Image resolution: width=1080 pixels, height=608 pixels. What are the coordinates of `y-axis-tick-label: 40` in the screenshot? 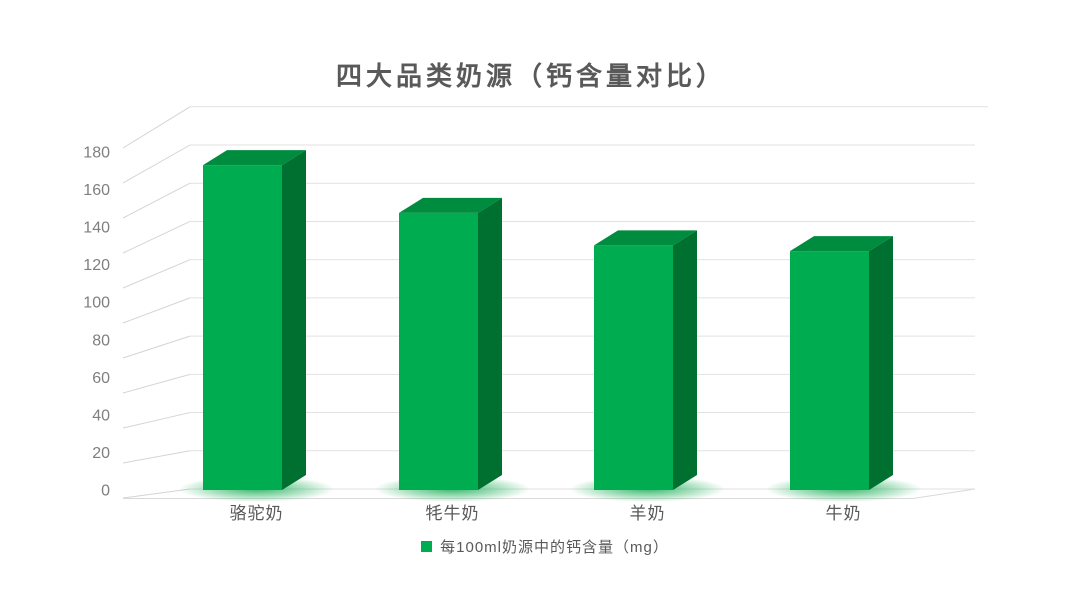 It's located at (101, 415).